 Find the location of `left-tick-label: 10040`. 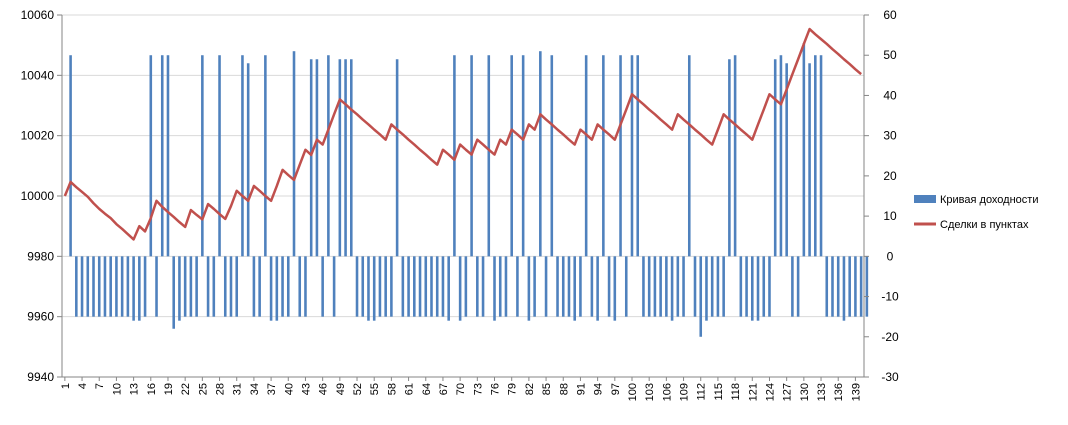

left-tick-label: 10040 is located at coordinates (38, 75).